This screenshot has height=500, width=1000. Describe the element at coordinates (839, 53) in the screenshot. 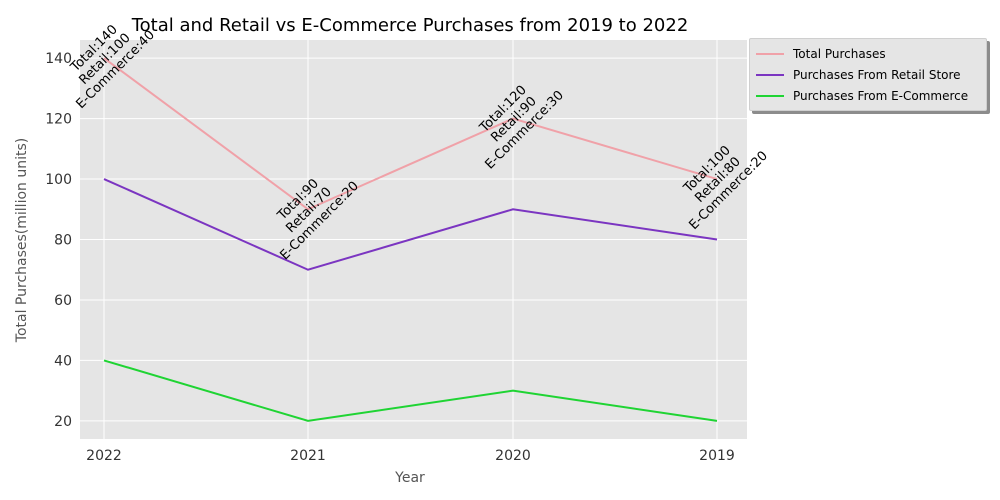

I see `legend-label-total: Total Purchases` at that location.